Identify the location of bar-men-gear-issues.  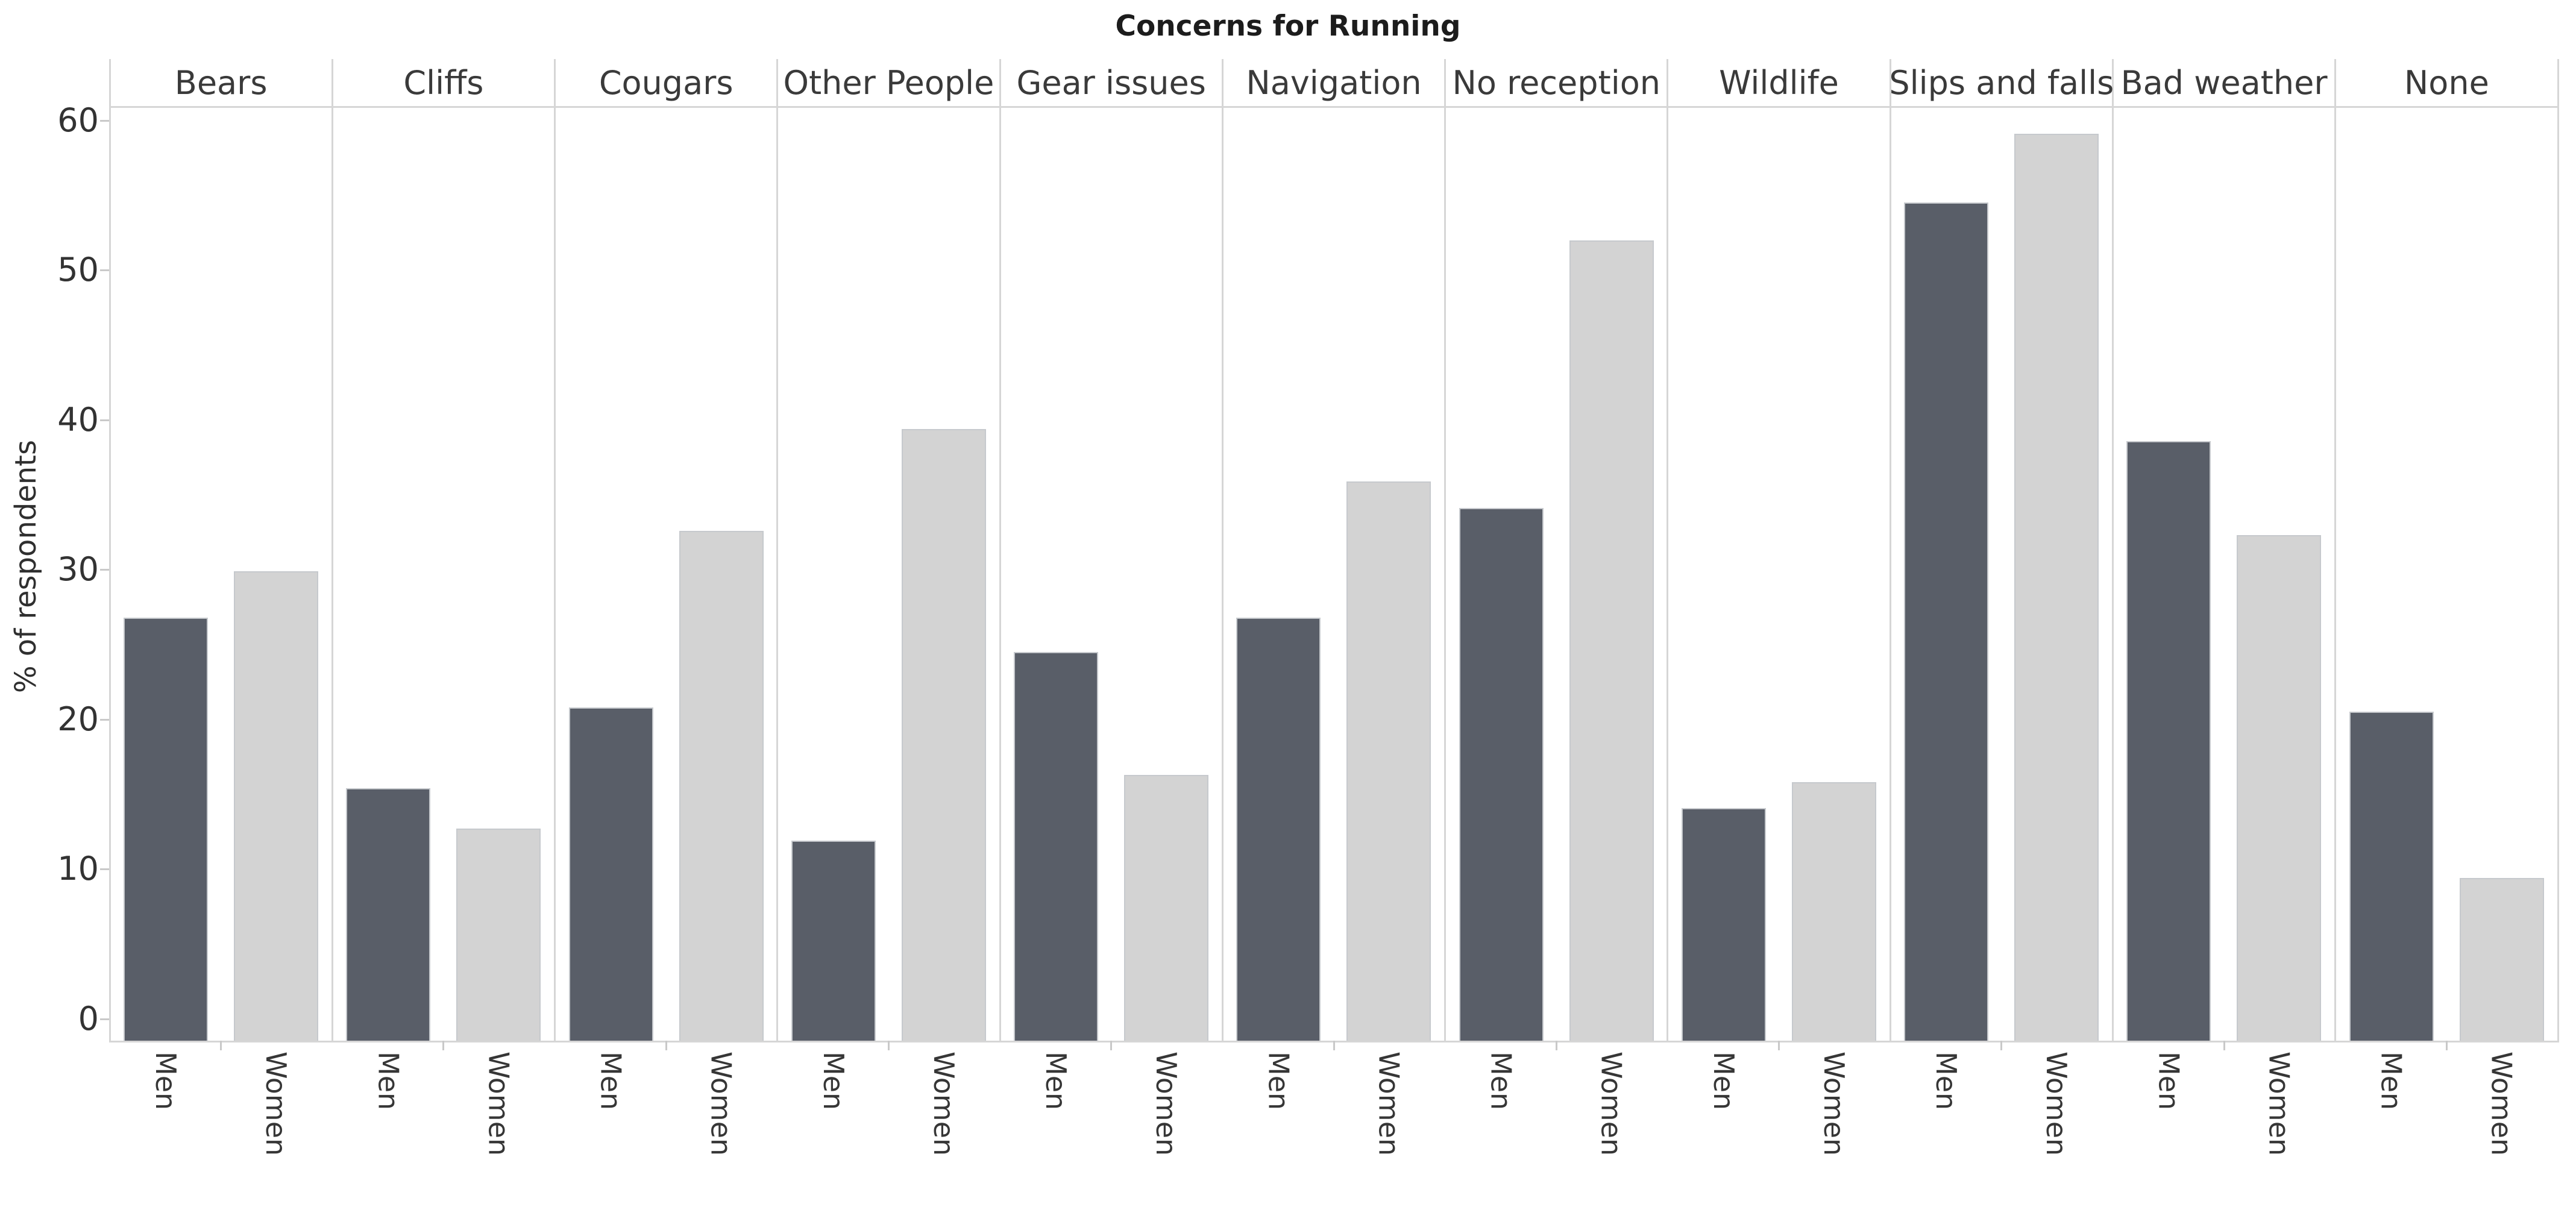
(1056, 846).